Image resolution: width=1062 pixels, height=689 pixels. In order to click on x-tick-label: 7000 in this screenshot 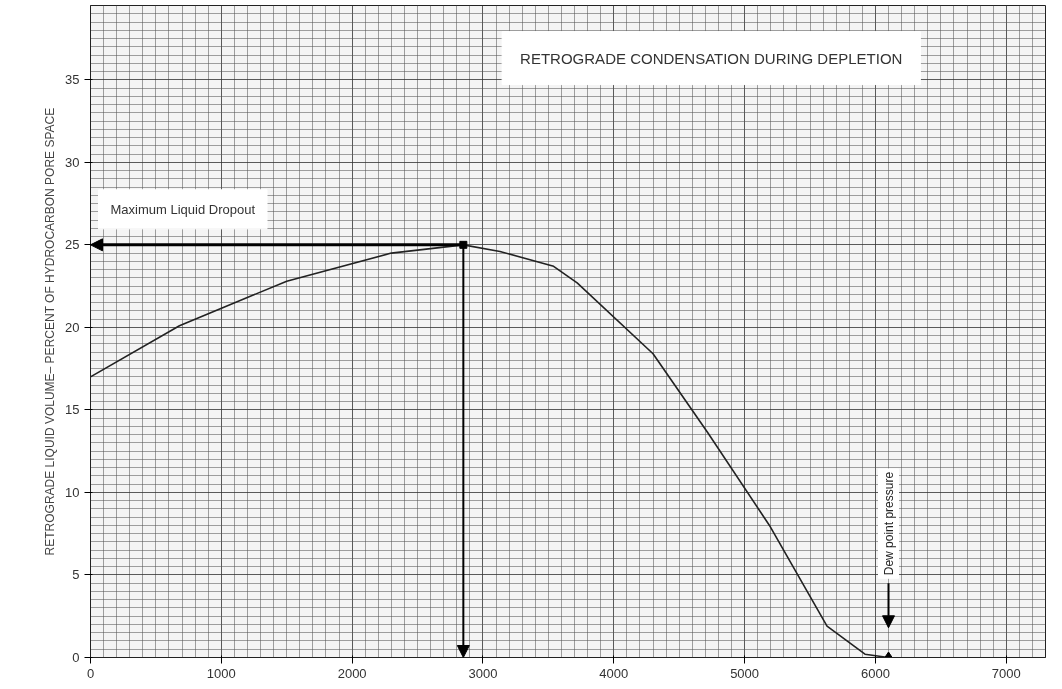, I will do `click(1006, 673)`.